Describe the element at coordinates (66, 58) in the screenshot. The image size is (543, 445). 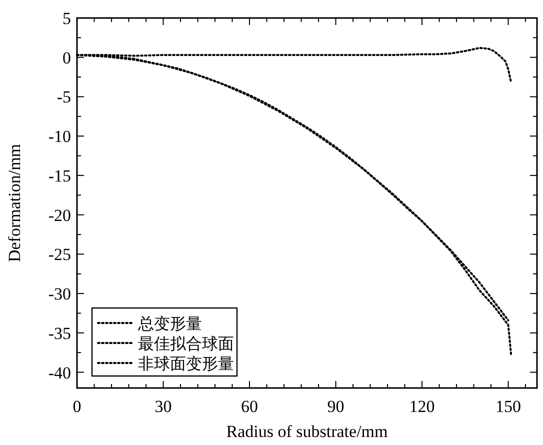
I see `y-tick-label: 0` at that location.